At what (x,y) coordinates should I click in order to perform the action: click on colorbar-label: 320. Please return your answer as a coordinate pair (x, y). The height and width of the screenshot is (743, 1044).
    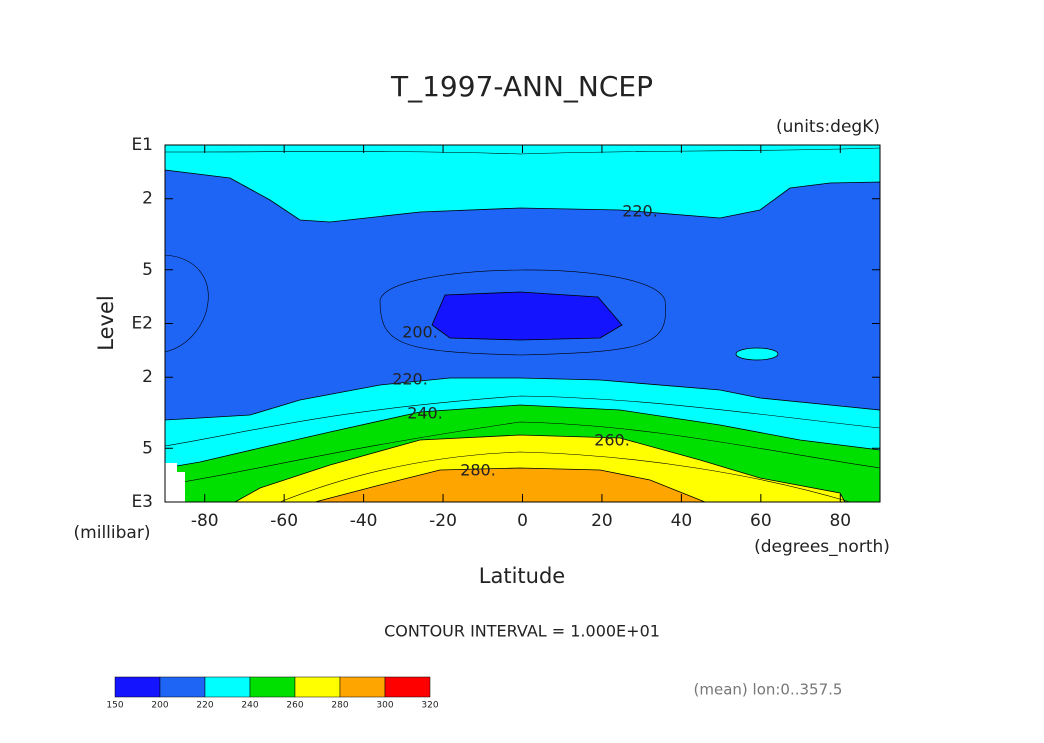
    Looking at the image, I should click on (429, 706).